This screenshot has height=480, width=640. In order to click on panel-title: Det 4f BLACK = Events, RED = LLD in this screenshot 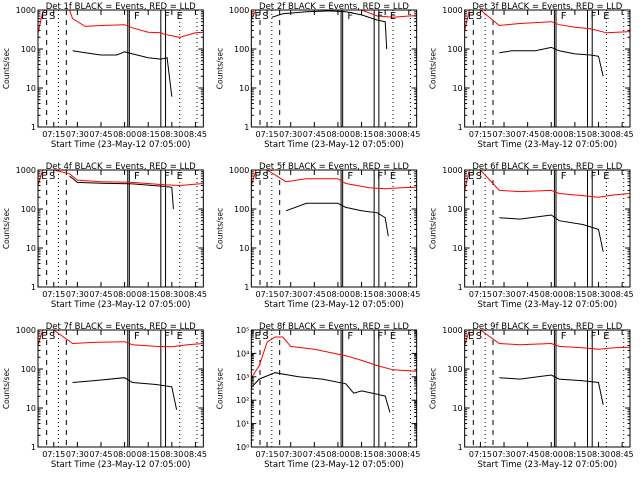, I will do `click(121, 167)`.